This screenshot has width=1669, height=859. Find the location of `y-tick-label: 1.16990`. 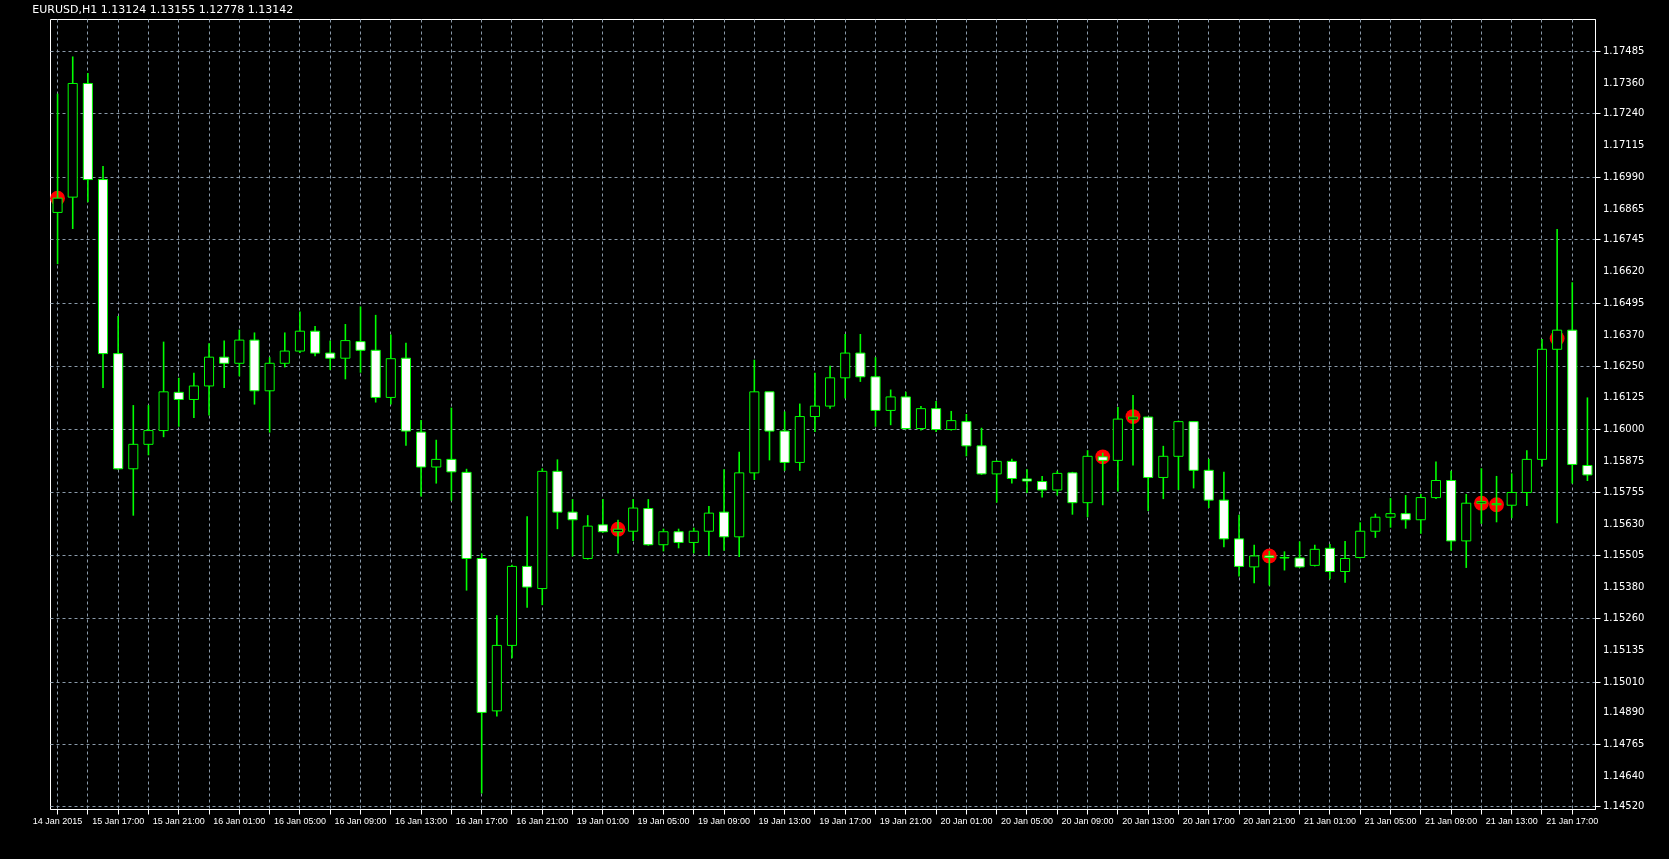

y-tick-label: 1.16990 is located at coordinates (1624, 176).